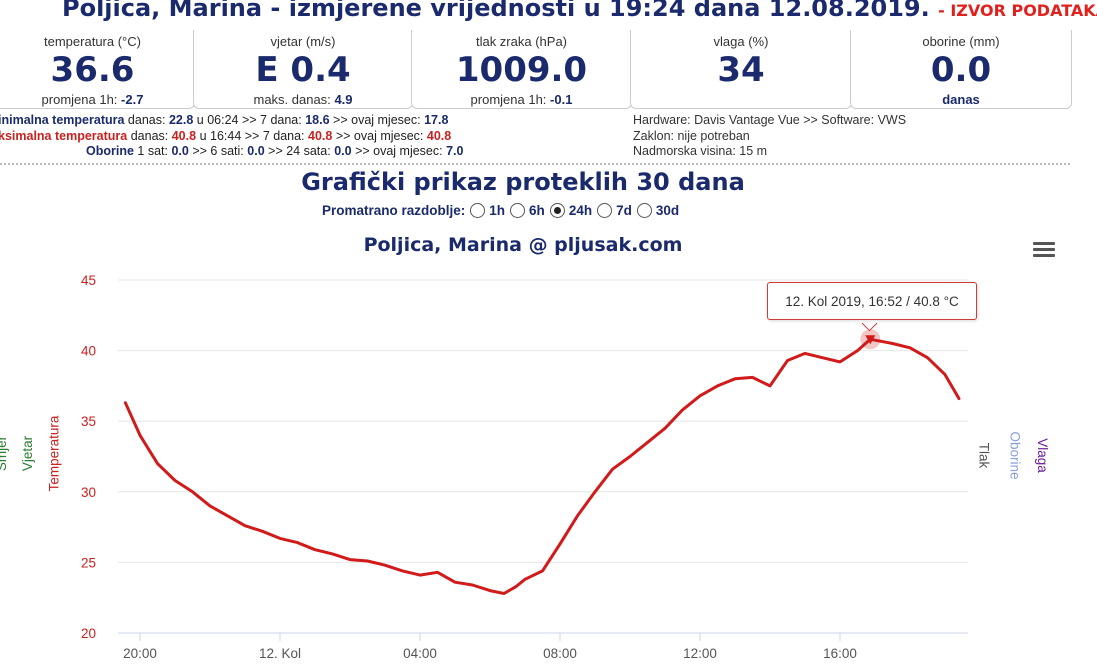  What do you see at coordinates (132, 99) in the screenshot?
I see `card-sub-value: -2.7` at bounding box center [132, 99].